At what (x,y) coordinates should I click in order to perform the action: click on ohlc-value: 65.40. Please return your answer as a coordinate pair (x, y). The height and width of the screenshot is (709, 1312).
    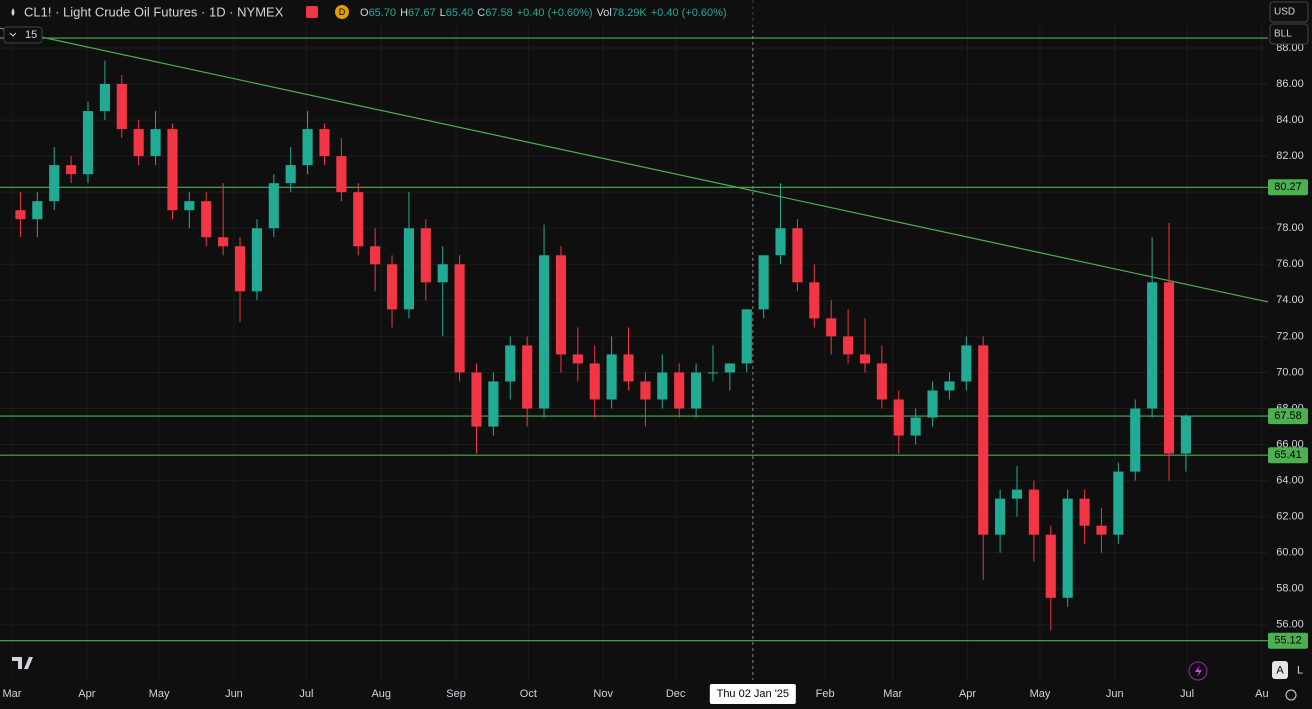
    Looking at the image, I should click on (460, 13).